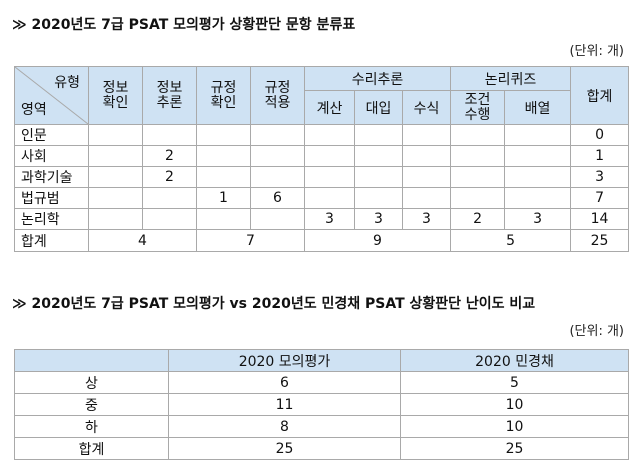 The image size is (640, 476). What do you see at coordinates (600, 198) in the screenshot?
I see `row-total: 7` at bounding box center [600, 198].